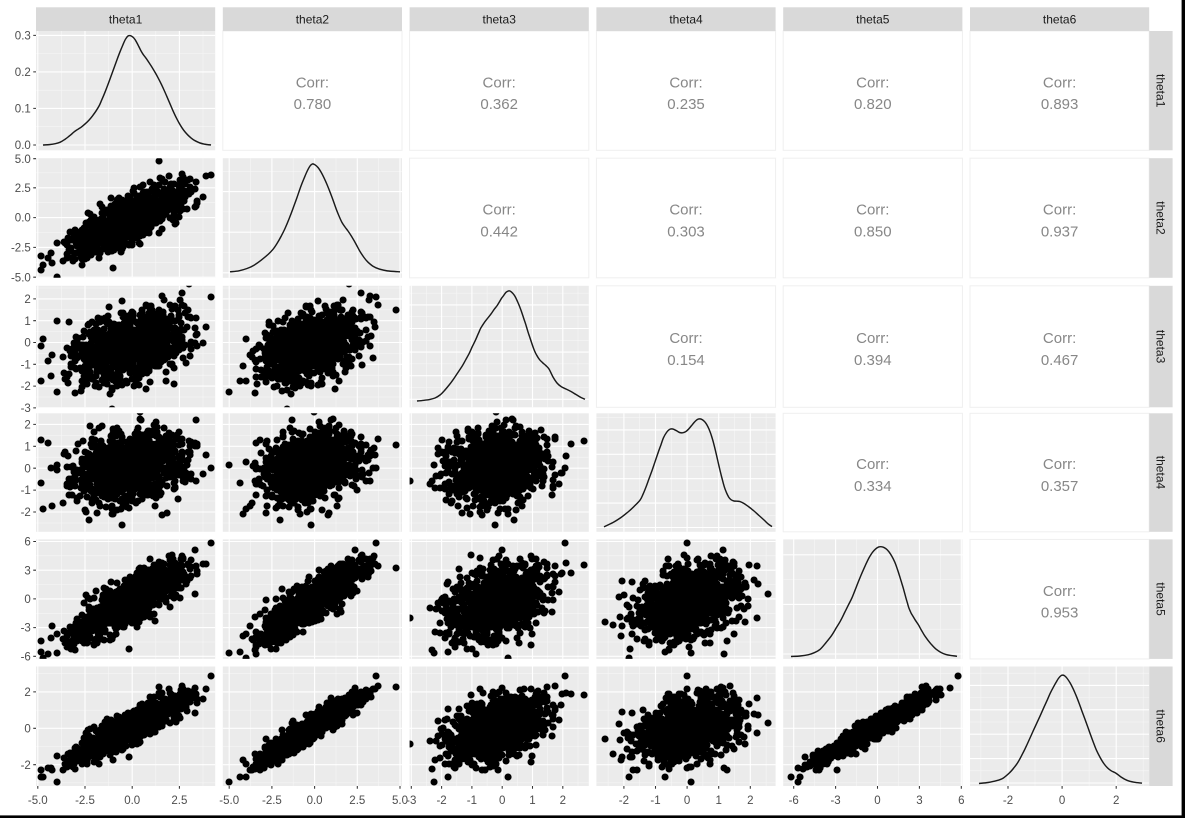 The height and width of the screenshot is (823, 1185). What do you see at coordinates (313, 104) in the screenshot?
I see `svg-text: 0.780` at bounding box center [313, 104].